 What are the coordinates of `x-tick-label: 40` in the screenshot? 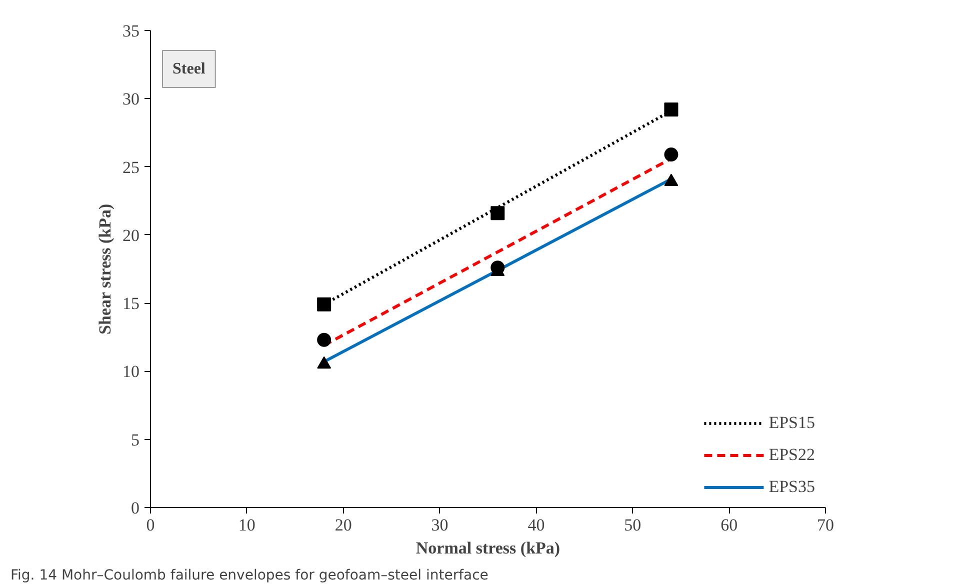 It's located at (536, 525).